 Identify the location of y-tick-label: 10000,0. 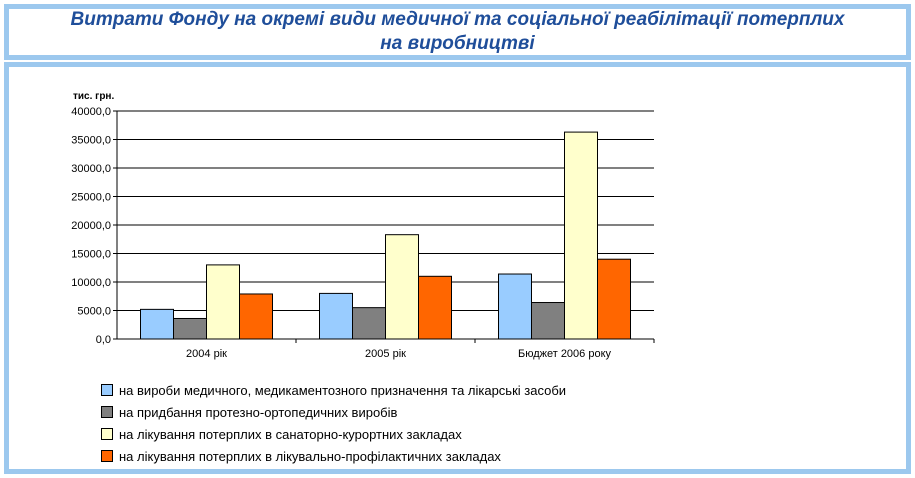
(91, 283).